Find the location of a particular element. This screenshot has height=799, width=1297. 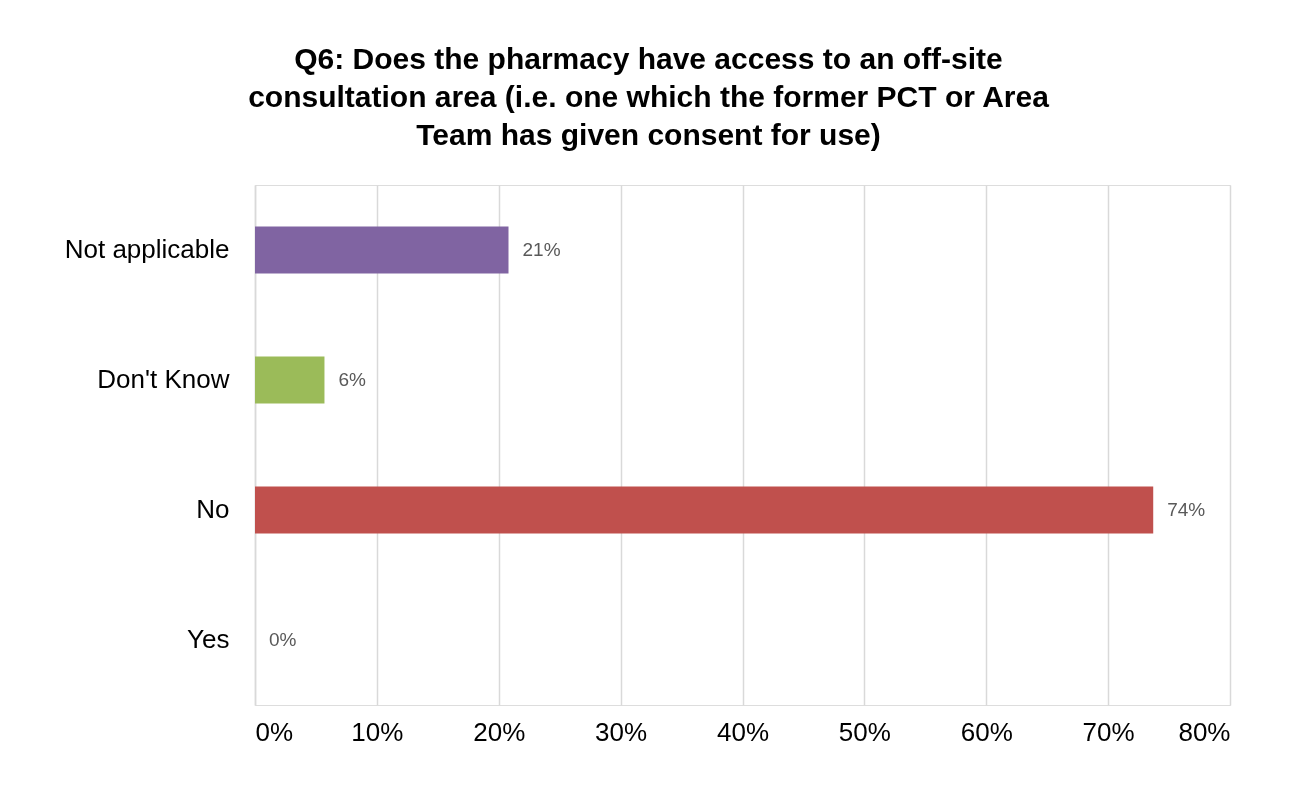

x-tick-label: 30% is located at coordinates (621, 731).